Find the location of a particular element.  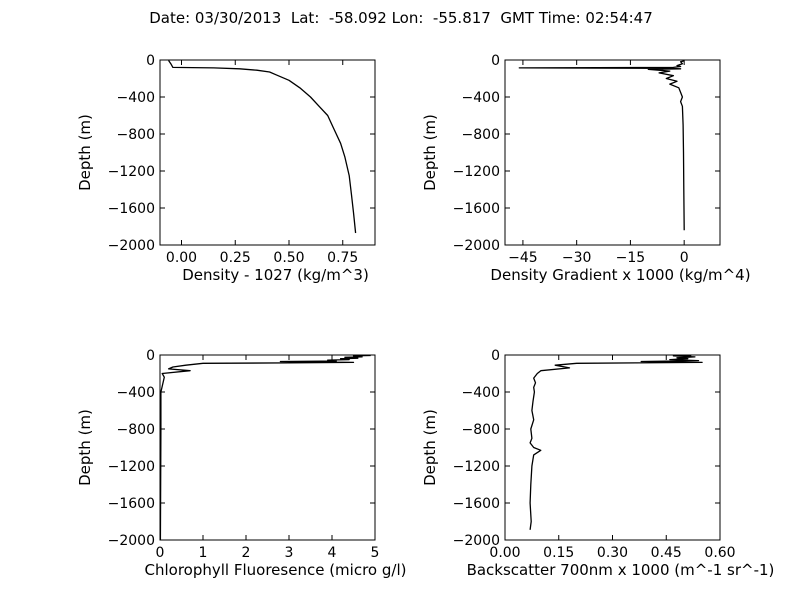

gradient-x-axis-label: Density Gradient x 1000 (kg/m^4) is located at coordinates (620, 275).